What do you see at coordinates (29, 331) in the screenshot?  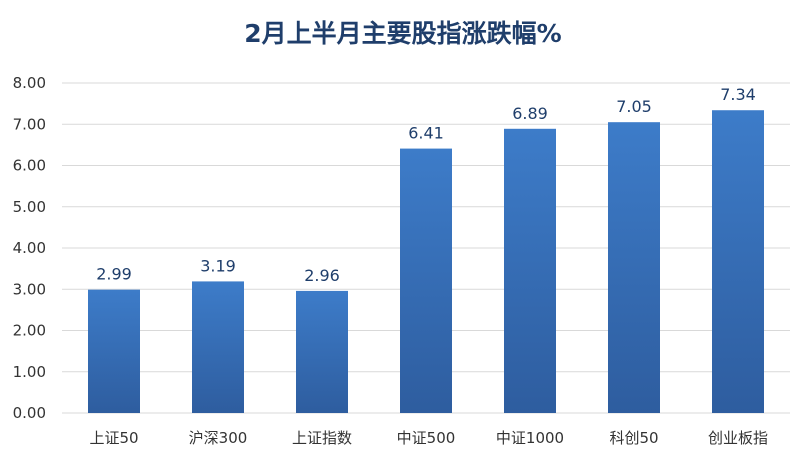 I see `y-tick-label: 2.00` at bounding box center [29, 331].